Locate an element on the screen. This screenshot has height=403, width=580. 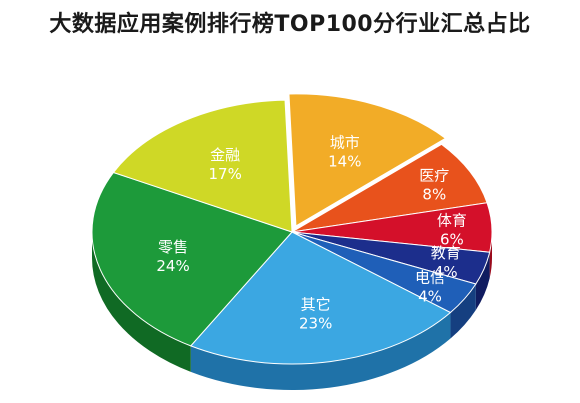
slice-label-value: 17% is located at coordinates (225, 174).